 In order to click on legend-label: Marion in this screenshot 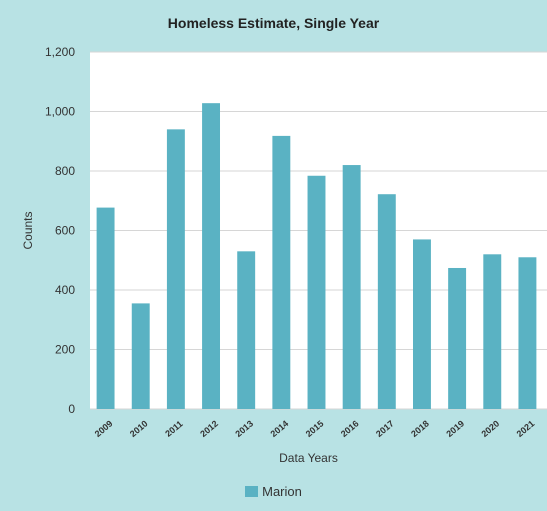, I will do `click(282, 491)`.